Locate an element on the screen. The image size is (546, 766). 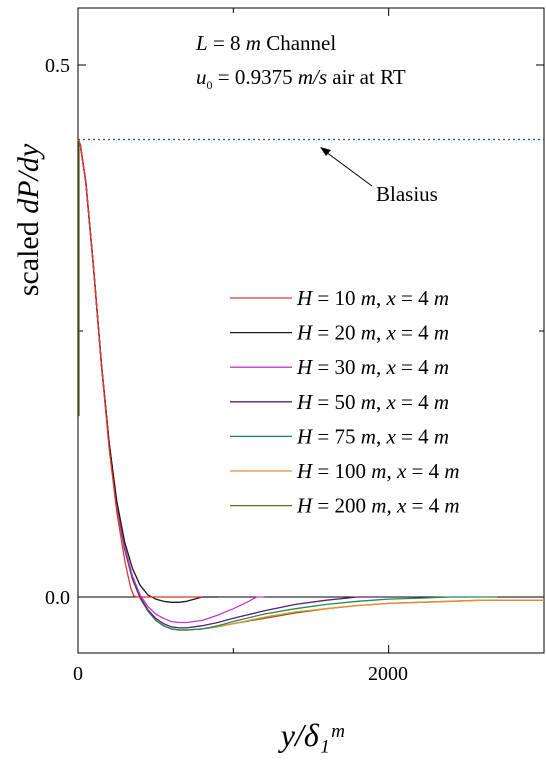
blasius-arrow-head is located at coordinates (325, 151).